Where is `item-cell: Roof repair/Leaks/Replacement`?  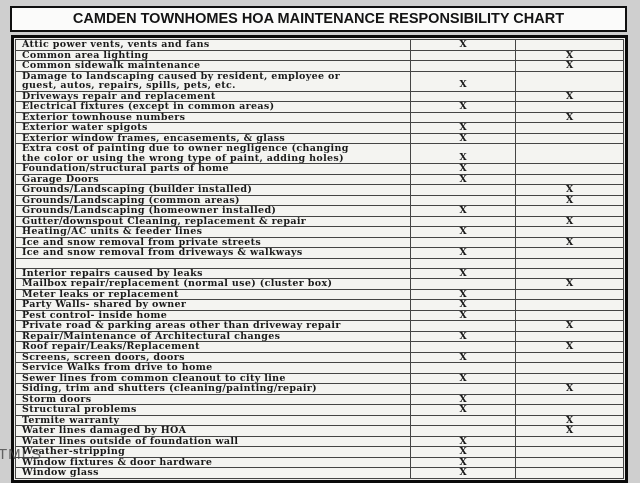
item-cell: Roof repair/Leaks/Replacement is located at coordinates (213, 347).